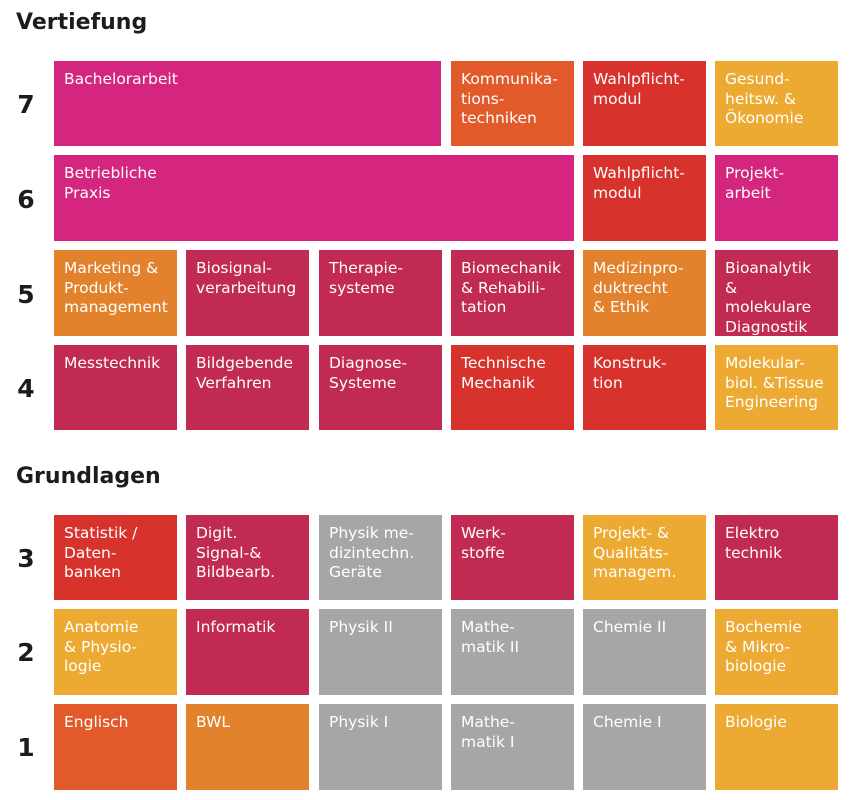 The width and height of the screenshot is (853, 800). Describe the element at coordinates (247, 652) in the screenshot. I see `module-informatik: Informatik` at that location.